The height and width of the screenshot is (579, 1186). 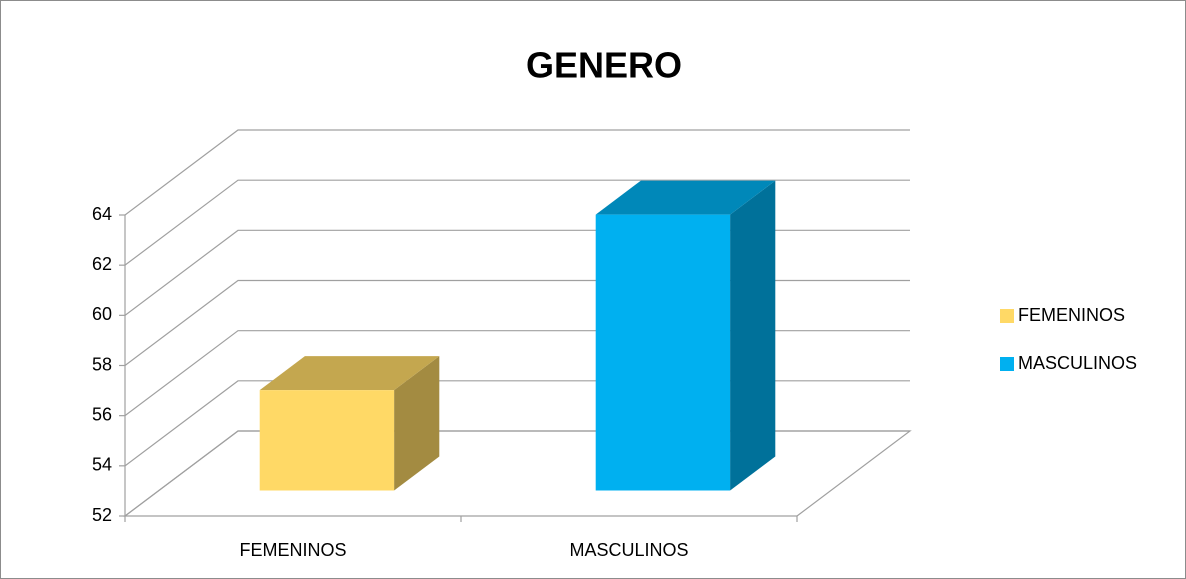 I want to click on legend-label: FEMENINOS, so click(x=1071, y=315).